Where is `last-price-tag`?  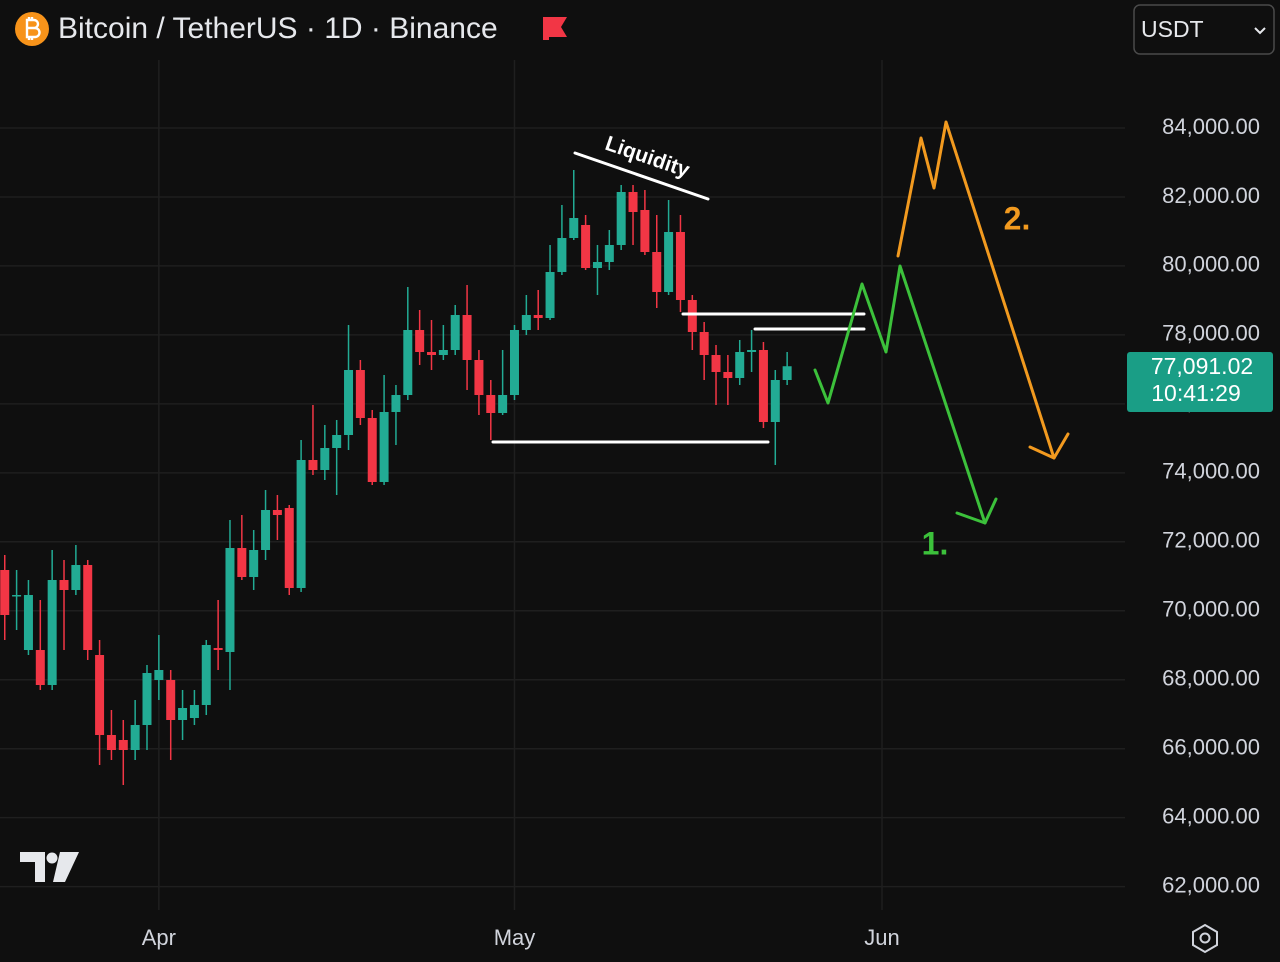 last-price-tag is located at coordinates (1200, 382).